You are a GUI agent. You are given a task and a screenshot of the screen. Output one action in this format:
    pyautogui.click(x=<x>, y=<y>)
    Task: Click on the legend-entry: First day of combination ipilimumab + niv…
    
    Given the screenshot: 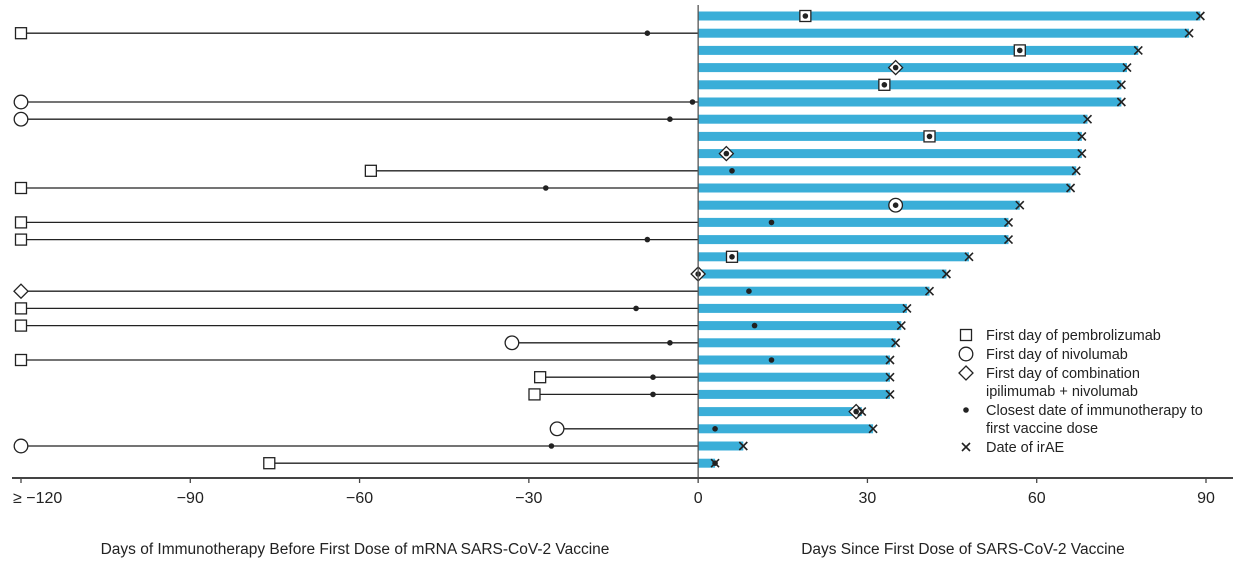 What is the action you would take?
    pyautogui.click(x=1049, y=382)
    